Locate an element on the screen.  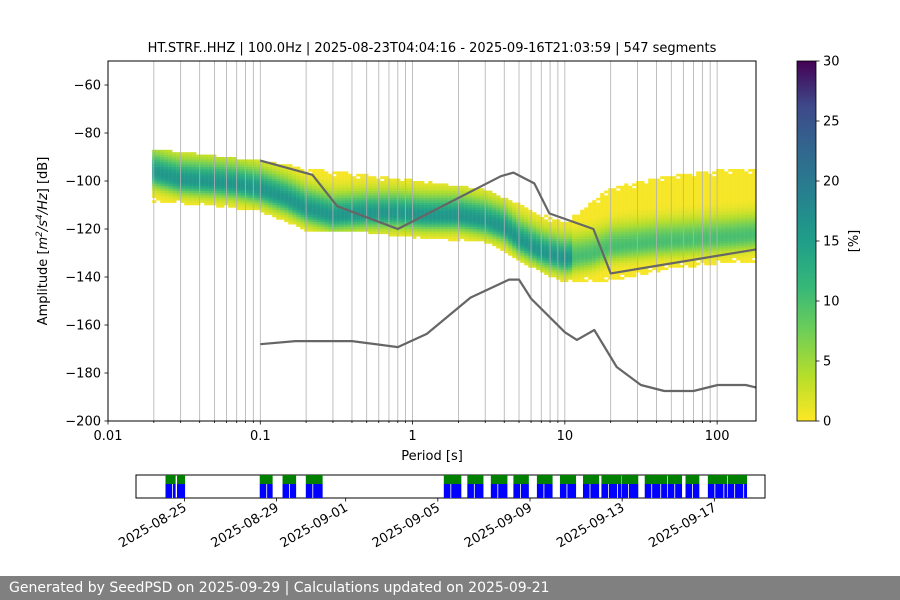
timeline-tick-label: 2025-08-25 is located at coordinates (152, 525).